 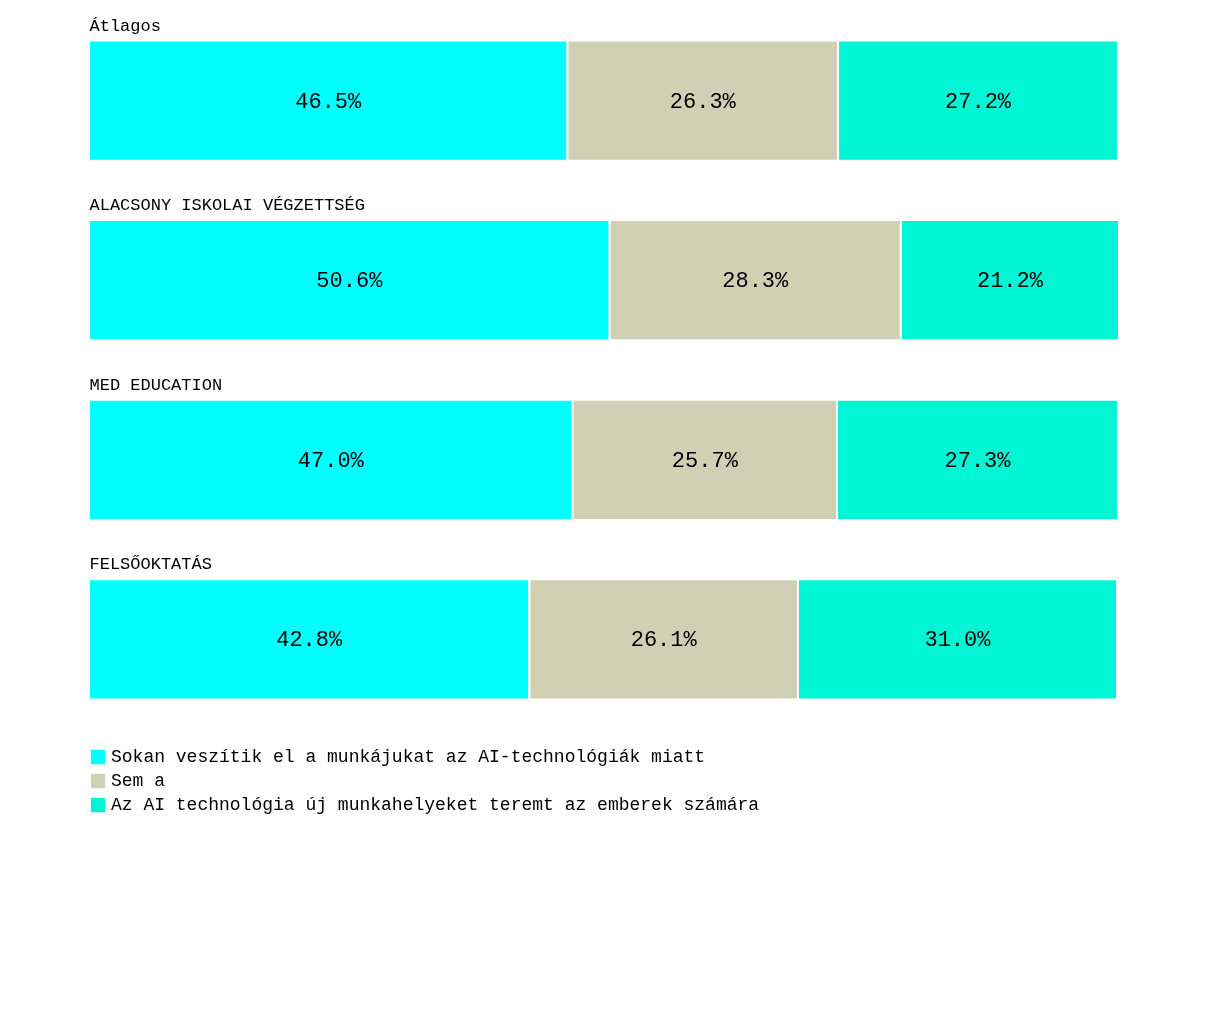 I want to click on data-label: 21.2%, so click(x=1010, y=282).